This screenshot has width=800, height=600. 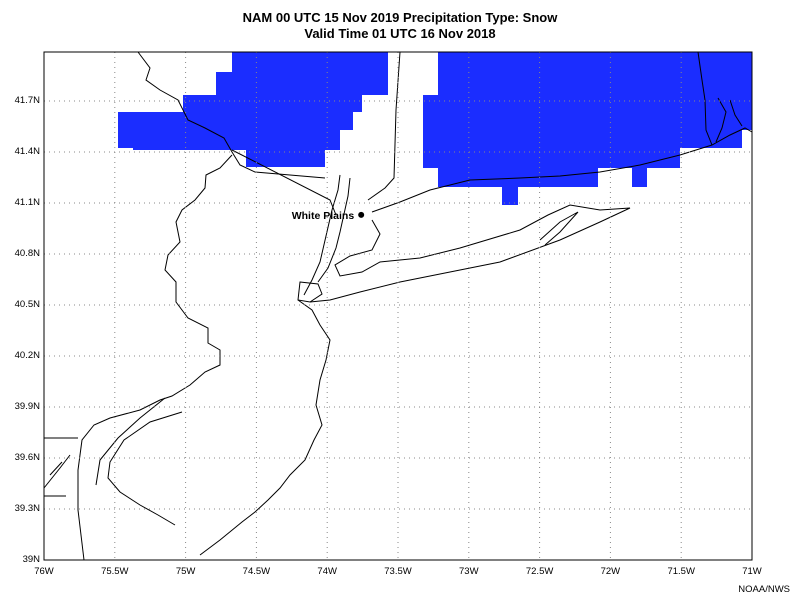 What do you see at coordinates (610, 571) in the screenshot?
I see `lon-tick-label: 72W` at bounding box center [610, 571].